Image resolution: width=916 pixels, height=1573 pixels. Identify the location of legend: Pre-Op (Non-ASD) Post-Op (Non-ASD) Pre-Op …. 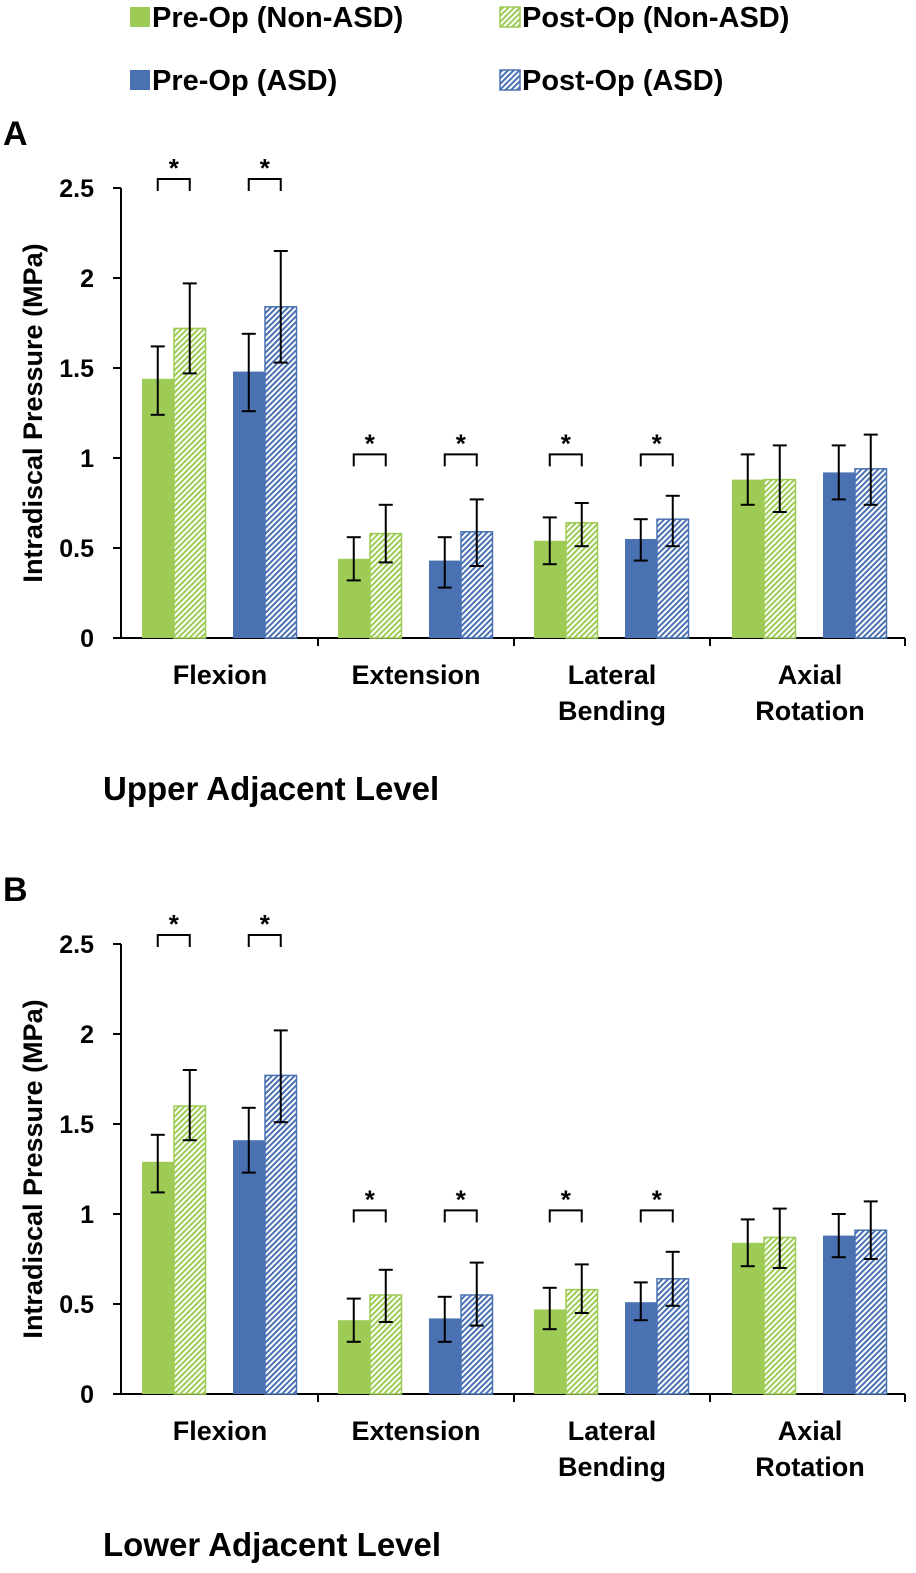
(459, 49).